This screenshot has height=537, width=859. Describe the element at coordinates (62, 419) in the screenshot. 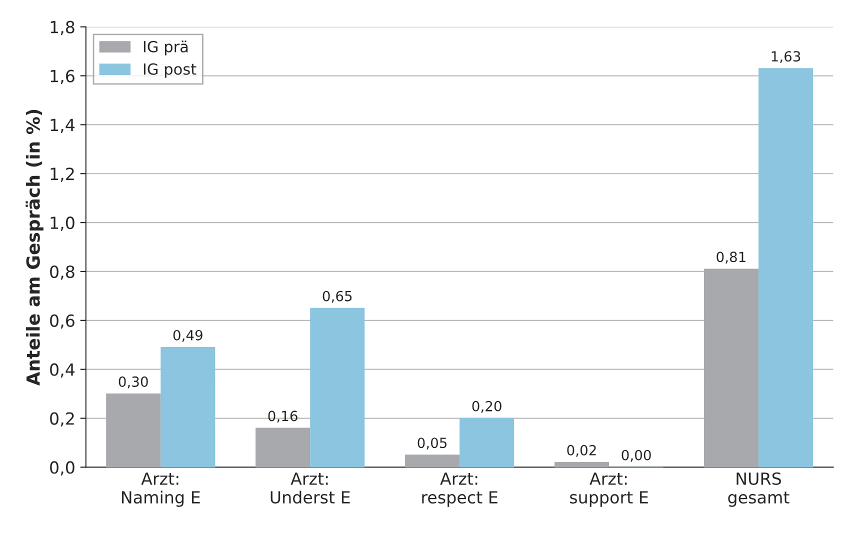

I see `y-tick-label: 0,2` at that location.